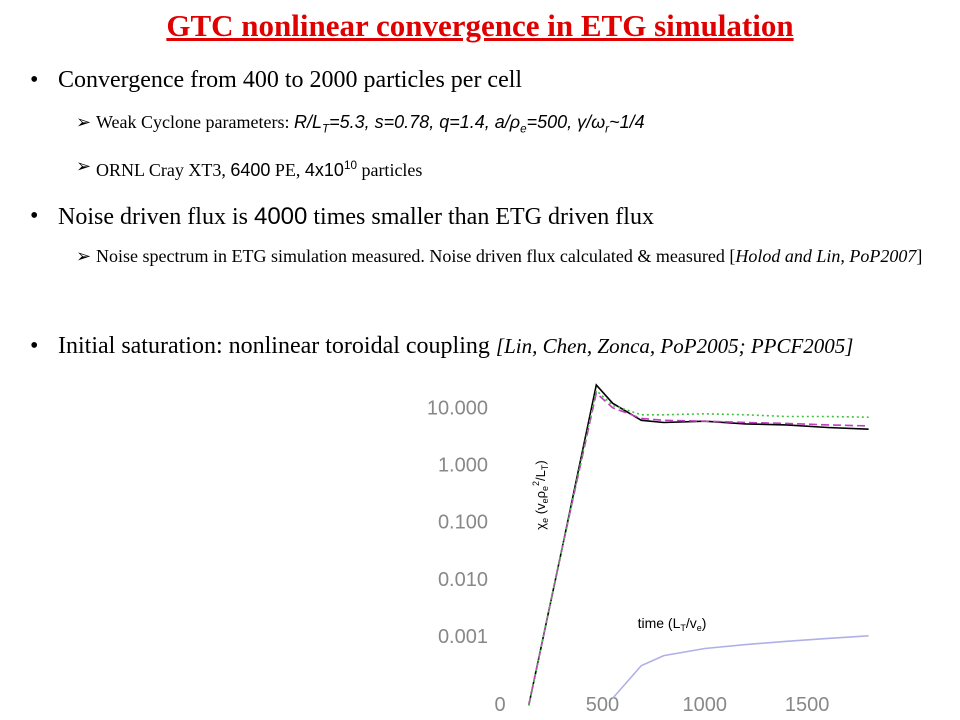 Image resolution: width=960 pixels, height=720 pixels. What do you see at coordinates (163, 170) in the screenshot?
I see `text: ORNL Cray XT3,` at bounding box center [163, 170].